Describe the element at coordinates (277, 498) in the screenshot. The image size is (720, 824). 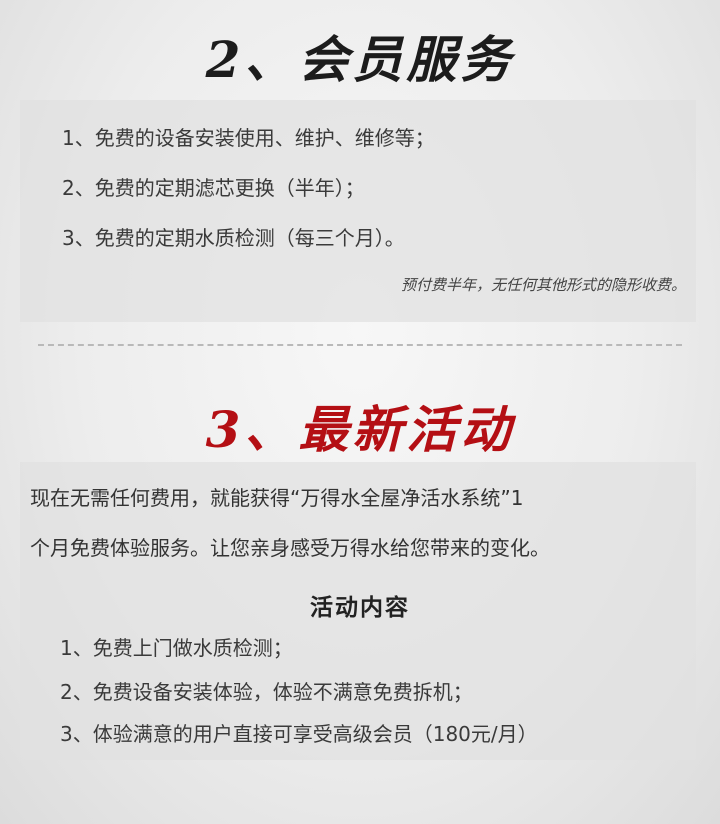
I see `activity-intro-line-1: 现在无需任何费用，就能获得“万得水全屋净活水系统”1` at that location.